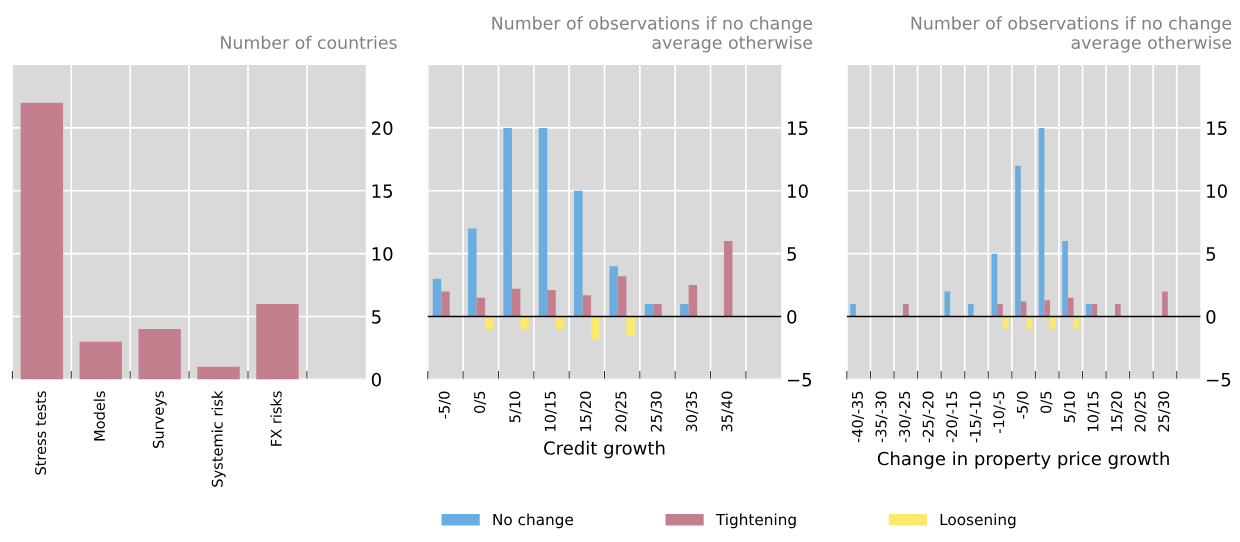 This screenshot has height=542, width=1240. Describe the element at coordinates (928, 417) in the screenshot. I see `x-tick-label: -25/-20` at that location.